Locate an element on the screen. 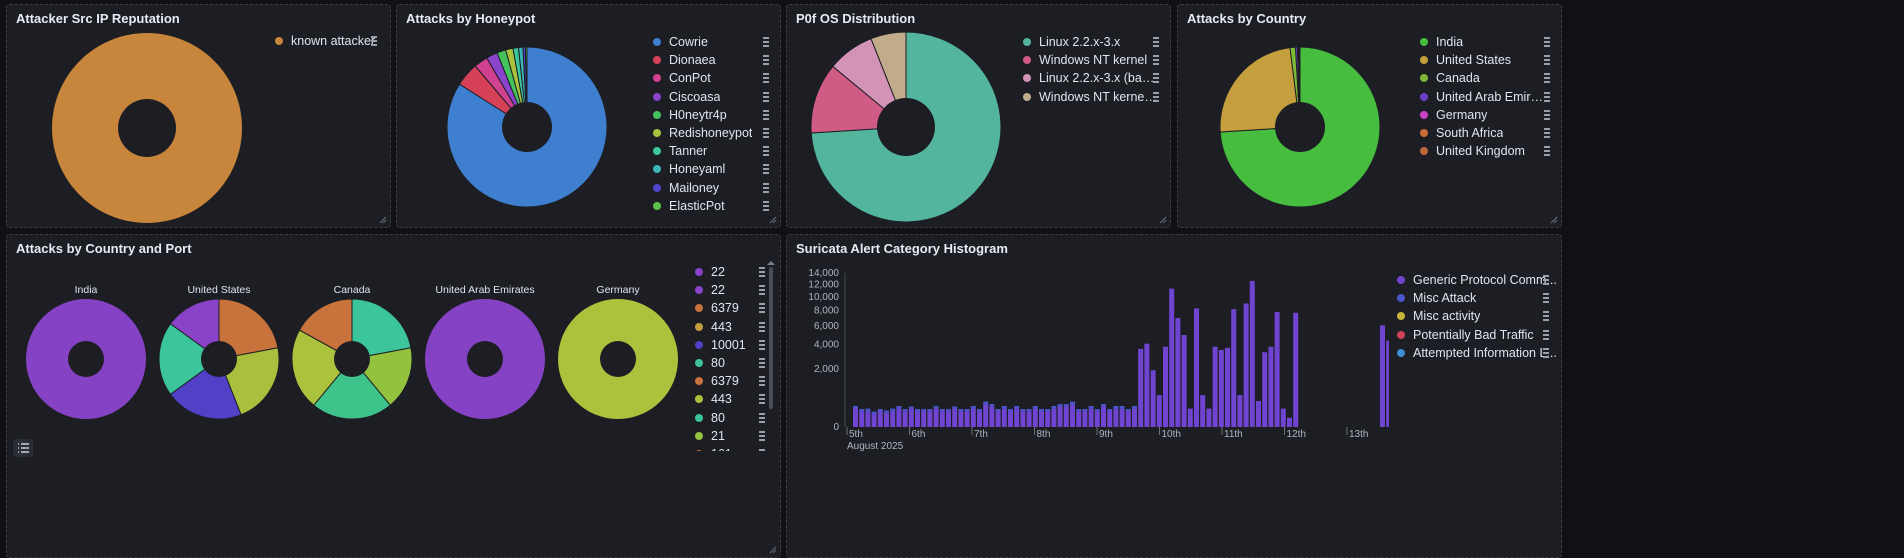  legend-item: Germany is located at coordinates (1453, 115).